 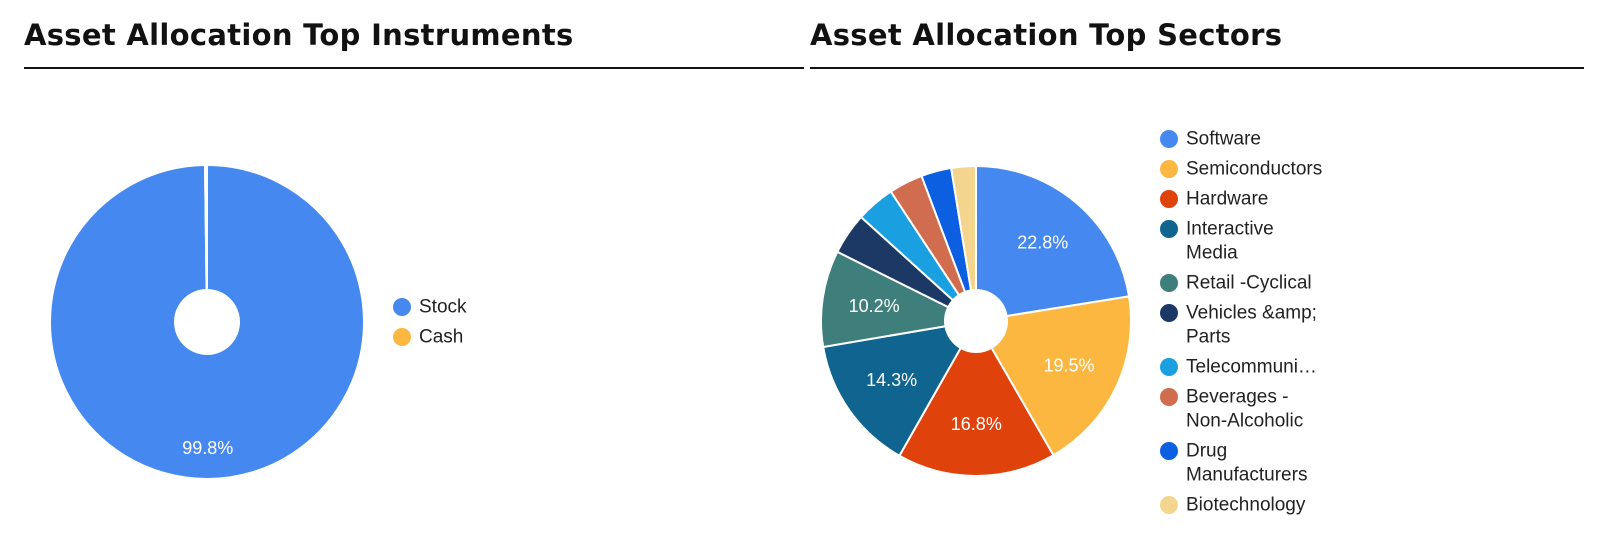 What do you see at coordinates (976, 411) in the screenshot?
I see `pie-slice-hardware` at bounding box center [976, 411].